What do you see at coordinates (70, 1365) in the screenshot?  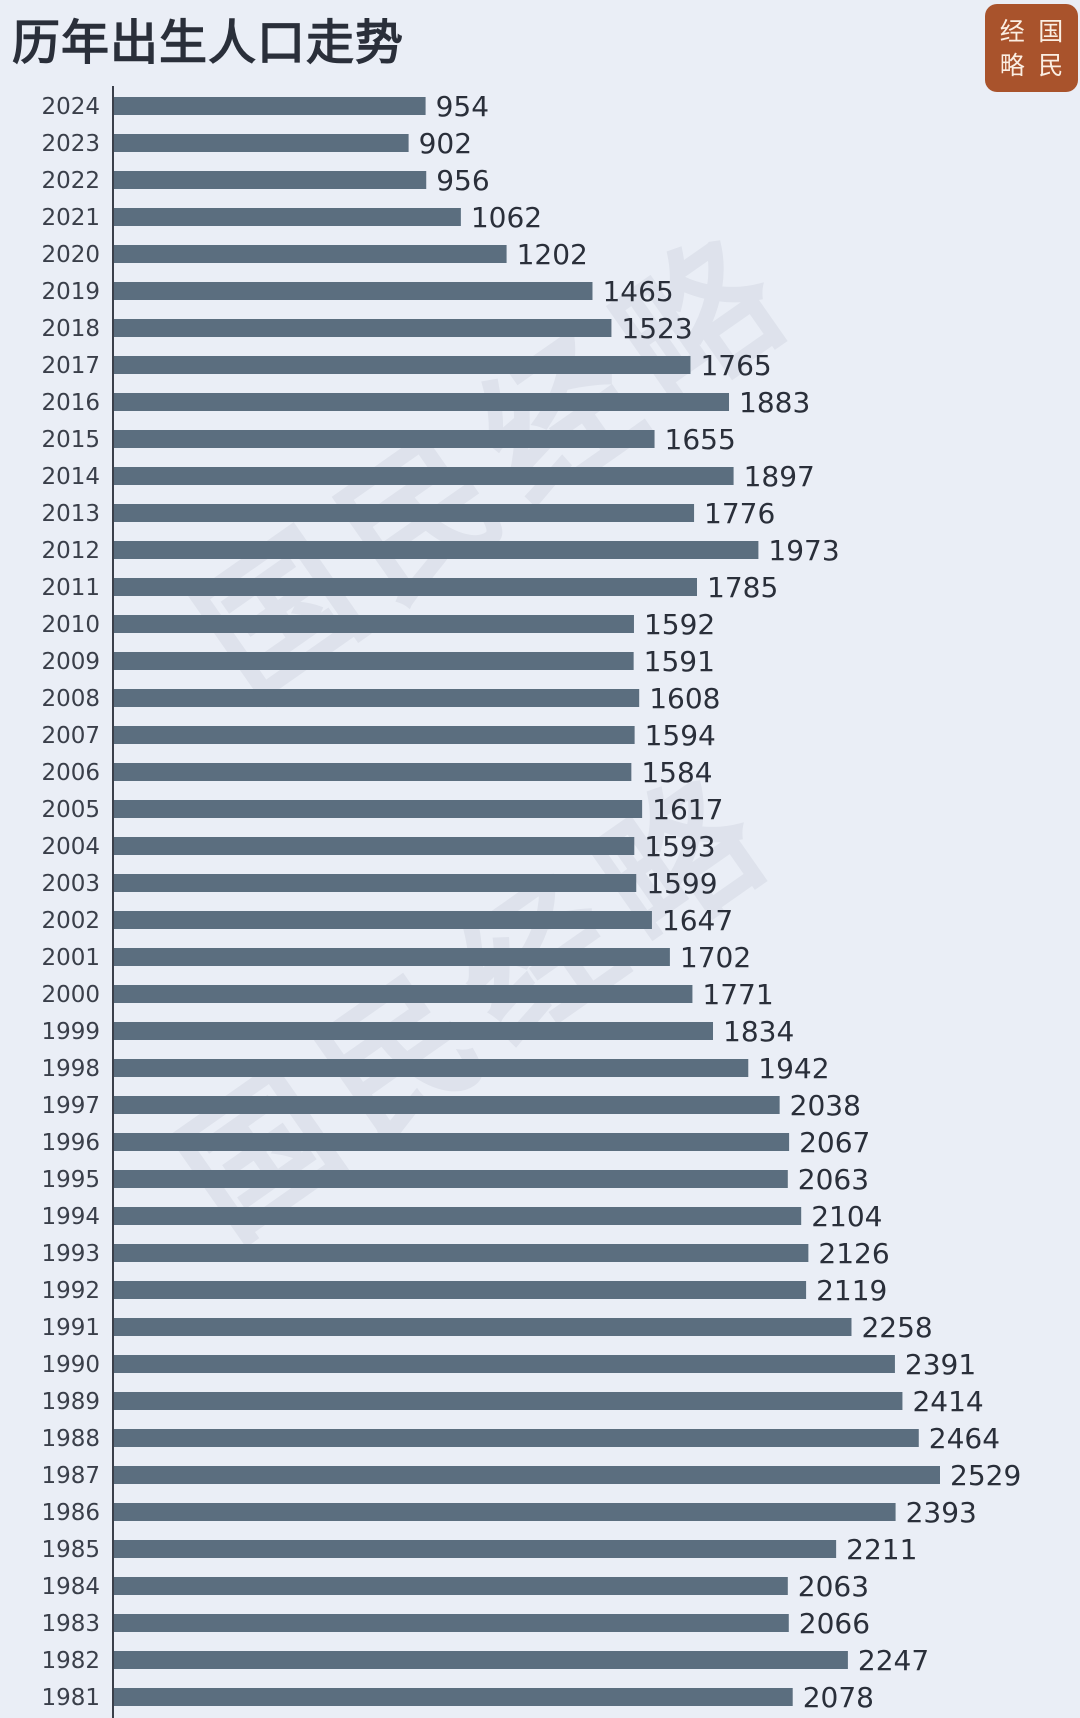 I see `y-tick-label: 1990` at bounding box center [70, 1365].